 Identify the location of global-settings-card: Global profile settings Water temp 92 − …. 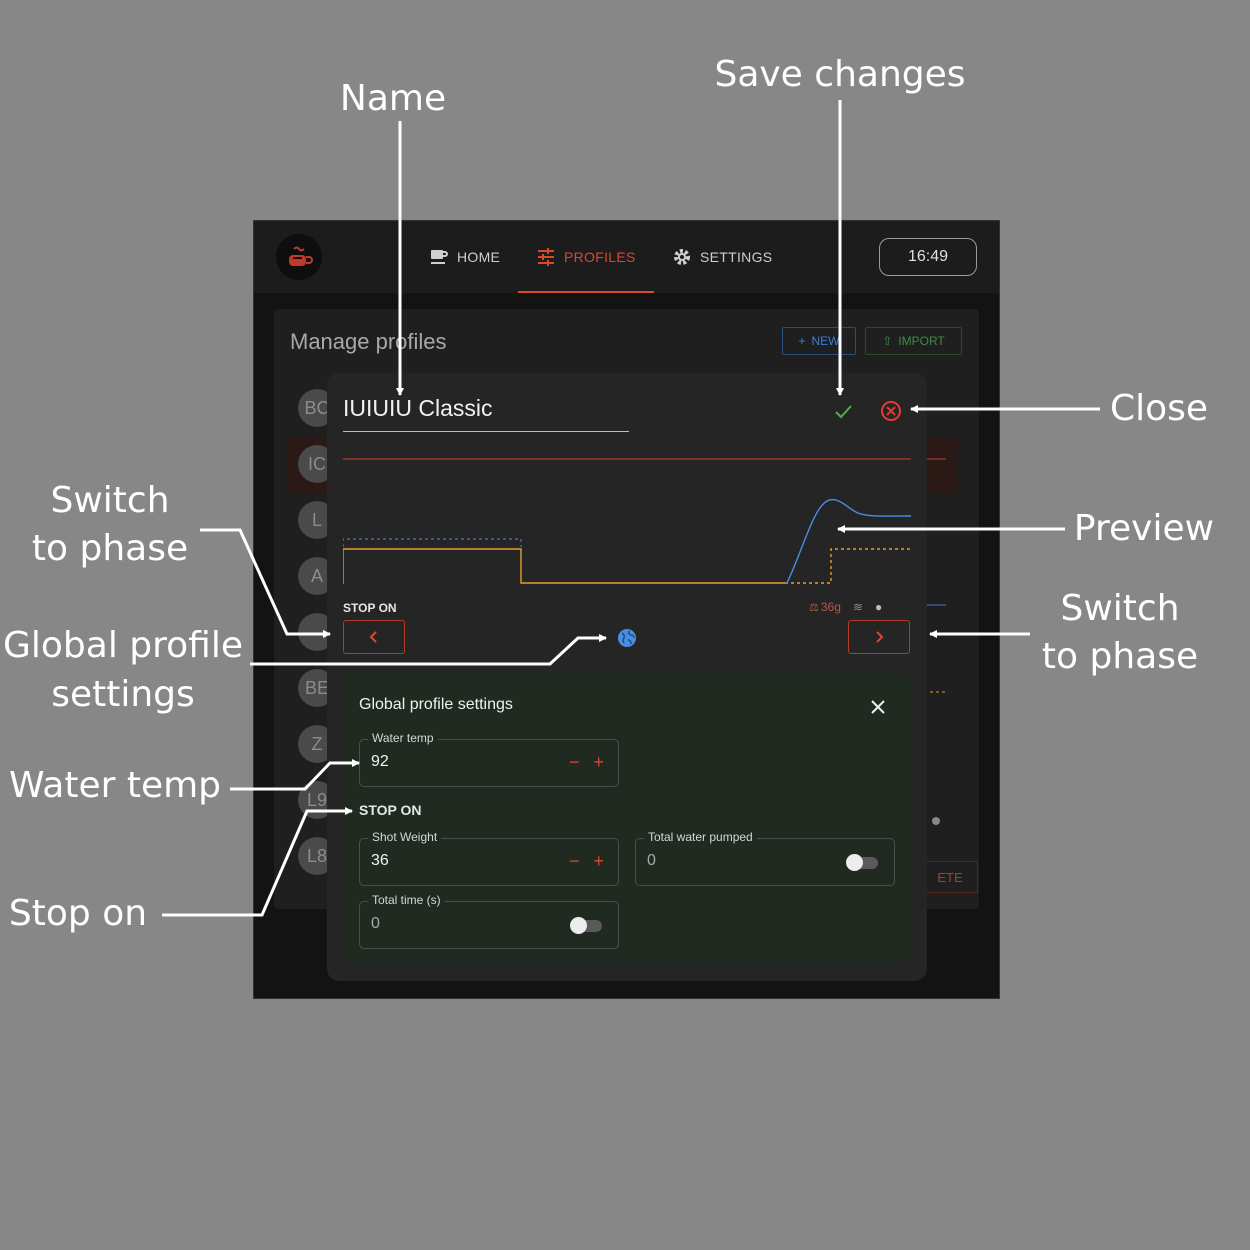
(627, 819).